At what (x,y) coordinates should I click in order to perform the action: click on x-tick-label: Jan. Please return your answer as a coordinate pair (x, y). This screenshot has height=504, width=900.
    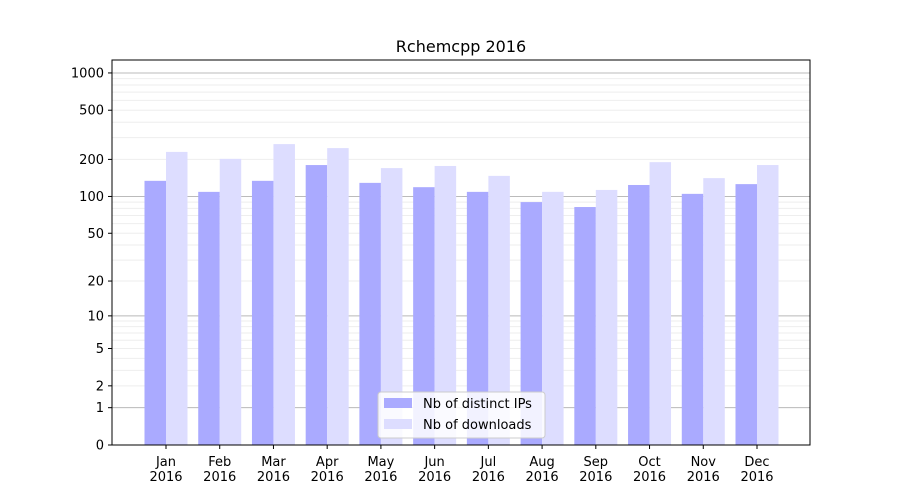
    Looking at the image, I should click on (165, 462).